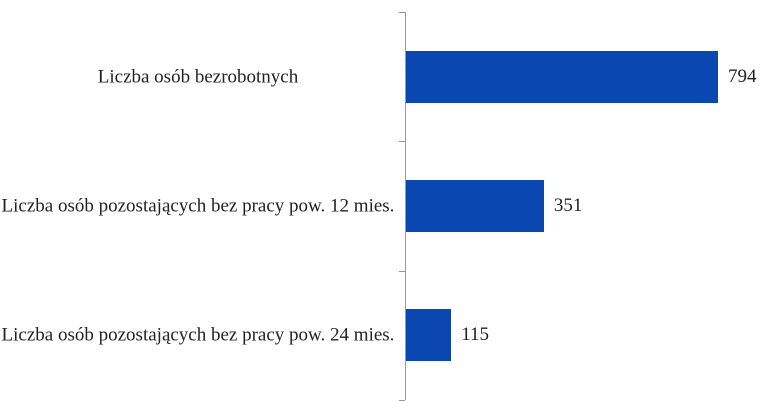 This screenshot has width=774, height=401. Describe the element at coordinates (405, 206) in the screenshot. I see `axis-line` at that location.